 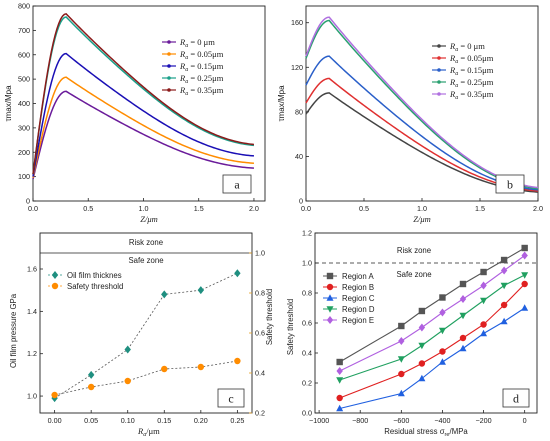 I want to click on legend-label-2: Region C, so click(x=358, y=298).